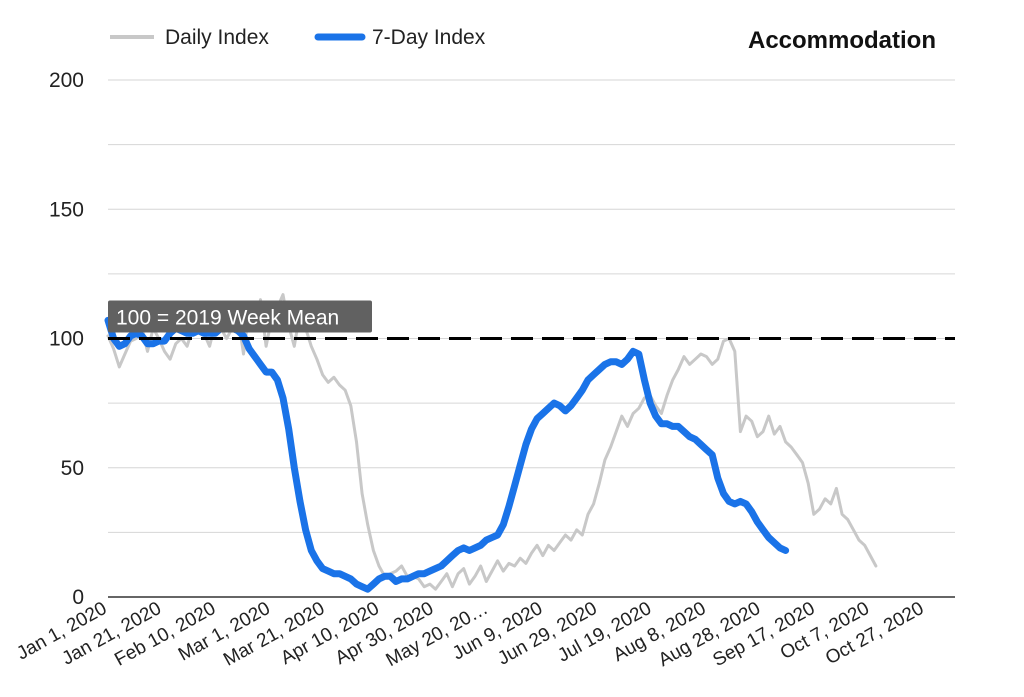 The height and width of the screenshot is (697, 1024). Describe the element at coordinates (66, 209) in the screenshot. I see `y-tick-label: 150` at that location.